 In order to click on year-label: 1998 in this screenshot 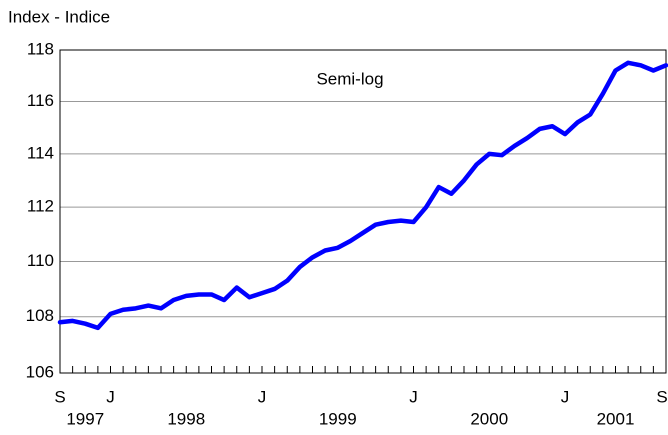, I will do `click(186, 418)`.